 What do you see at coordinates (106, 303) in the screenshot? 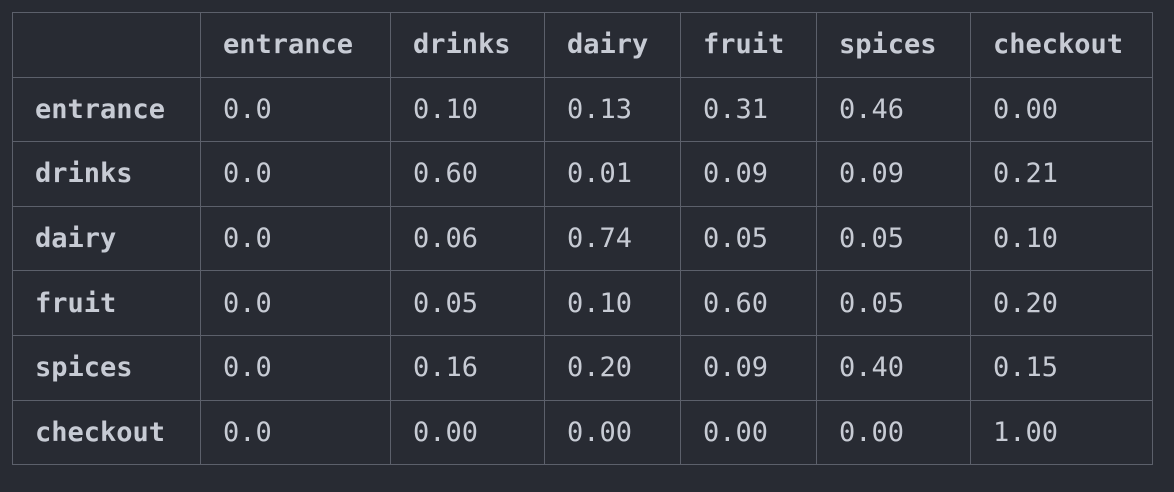
I see `row-header: fruit` at bounding box center [106, 303].